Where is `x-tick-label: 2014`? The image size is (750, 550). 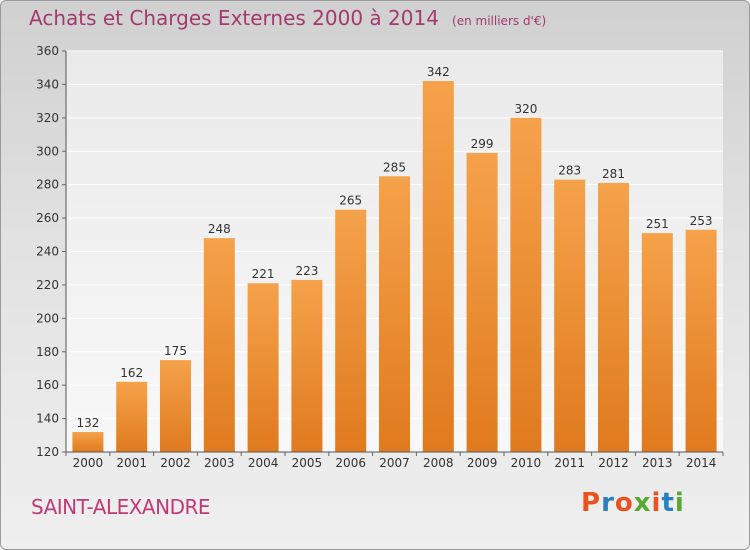
x-tick-label: 2014 is located at coordinates (701, 463).